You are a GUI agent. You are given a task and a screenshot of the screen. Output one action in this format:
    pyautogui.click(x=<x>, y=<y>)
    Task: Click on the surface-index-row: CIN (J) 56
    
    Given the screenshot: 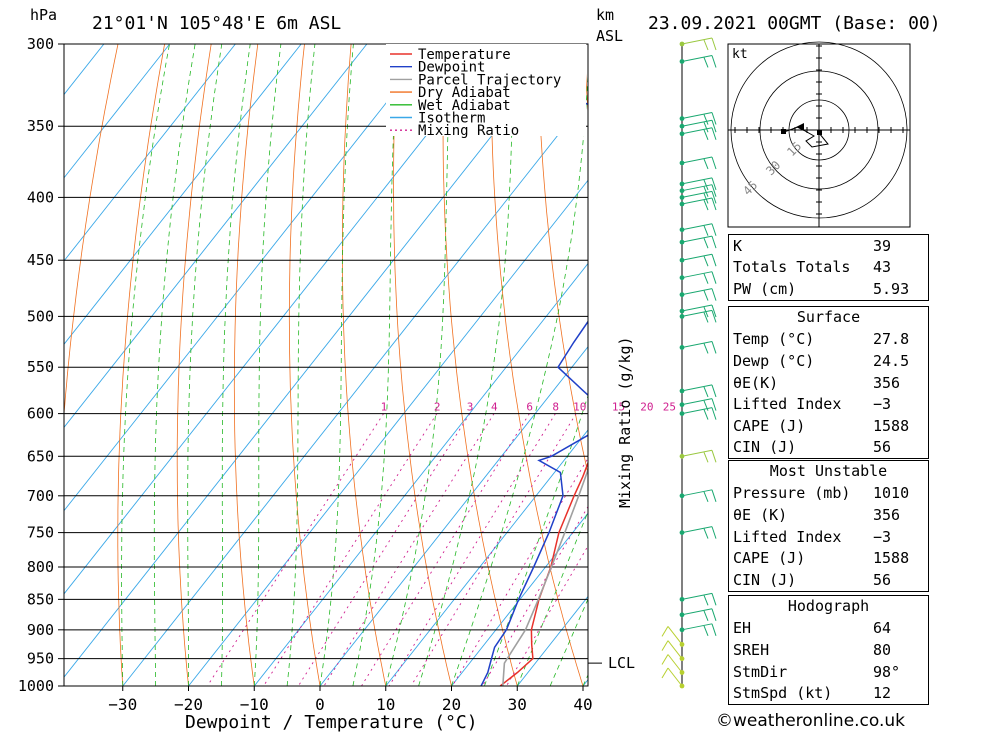 What is the action you would take?
    pyautogui.click(x=828, y=448)
    